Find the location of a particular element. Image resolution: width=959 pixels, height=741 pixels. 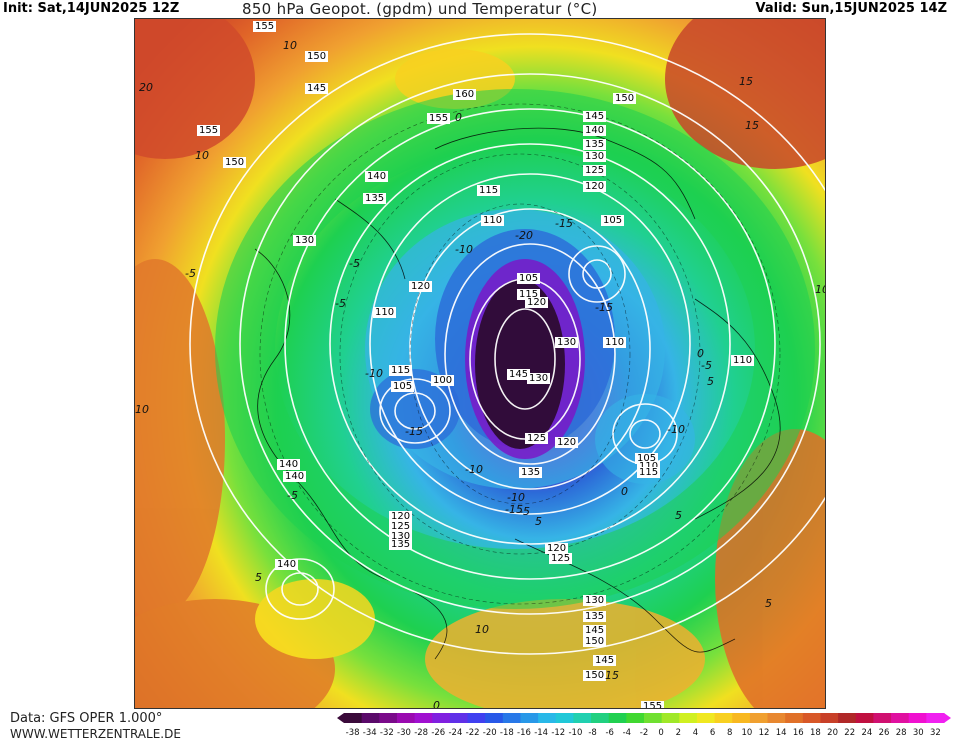

legend-tick-label: 32 is located at coordinates (935, 733).